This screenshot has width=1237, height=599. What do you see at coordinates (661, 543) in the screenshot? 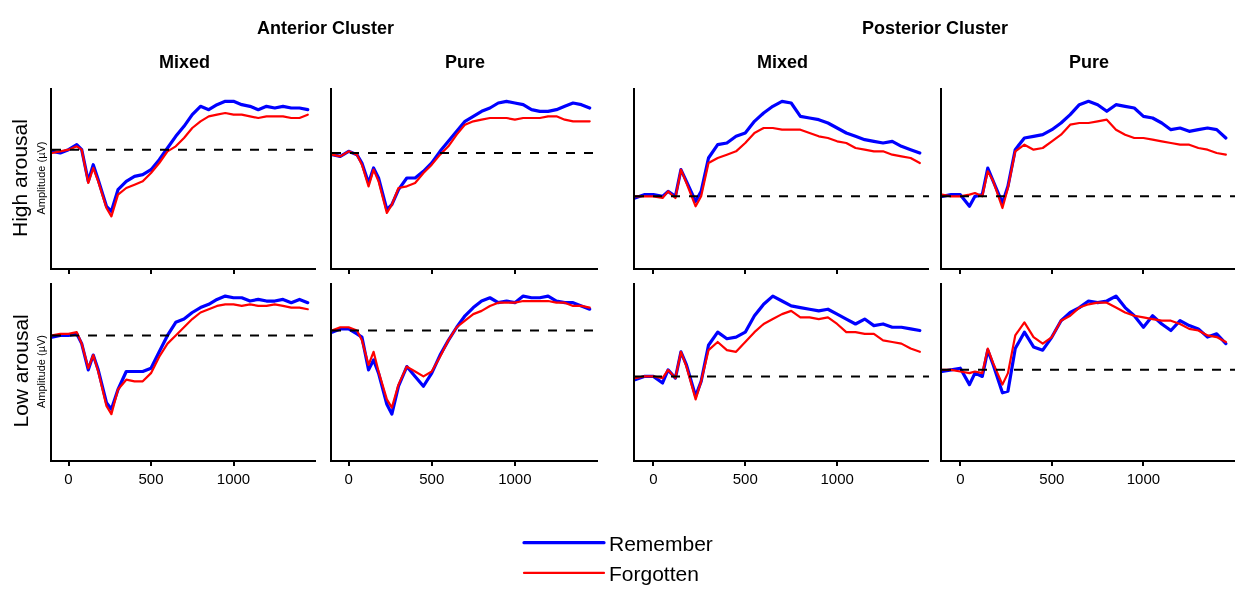
I see `legend-label: Remember` at bounding box center [661, 543].